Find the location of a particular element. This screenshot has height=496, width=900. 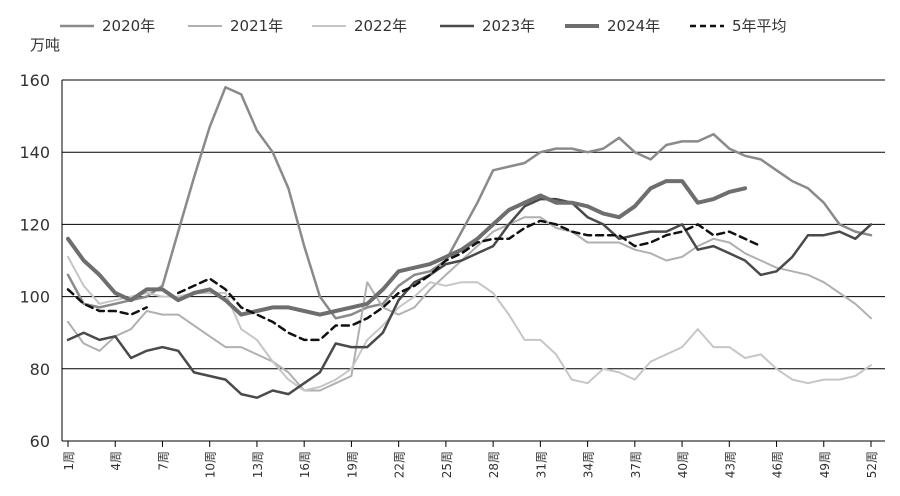

y-tick-label: 140 is located at coordinates (34, 152).